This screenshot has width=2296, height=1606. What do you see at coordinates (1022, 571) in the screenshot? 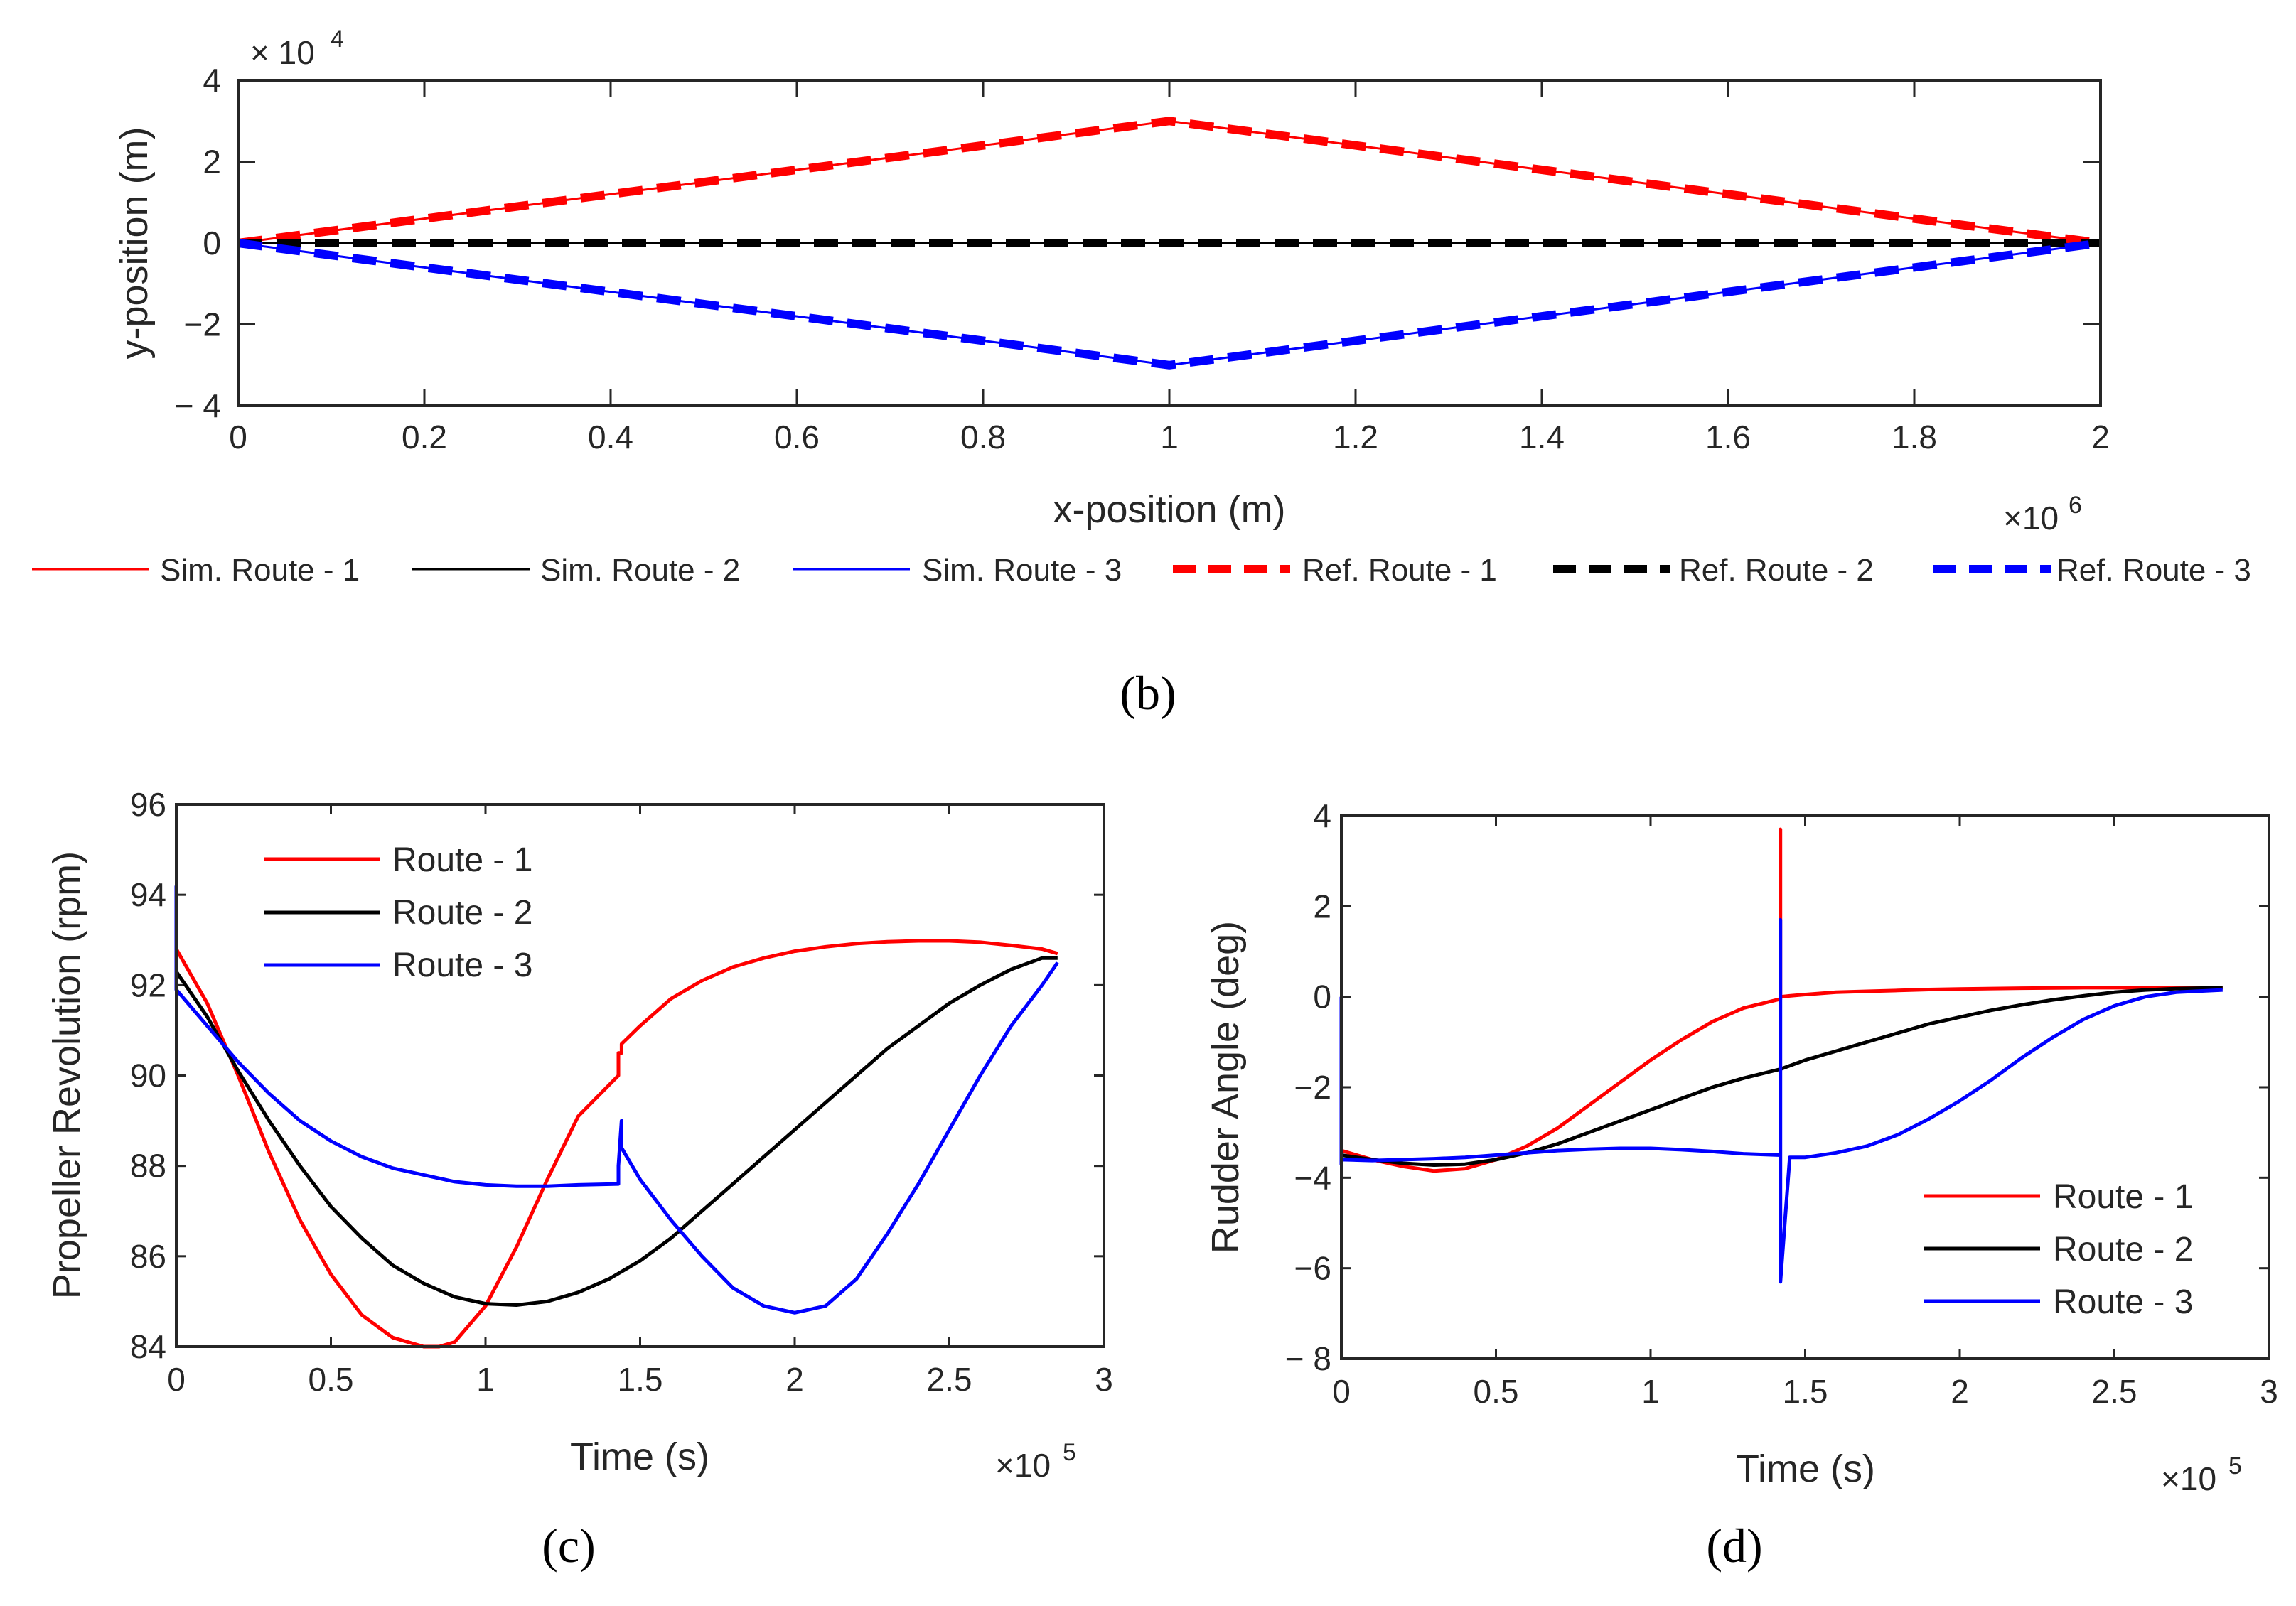
I see `legend-label-sim-route-3: Sim. Route - 3` at bounding box center [1022, 571].